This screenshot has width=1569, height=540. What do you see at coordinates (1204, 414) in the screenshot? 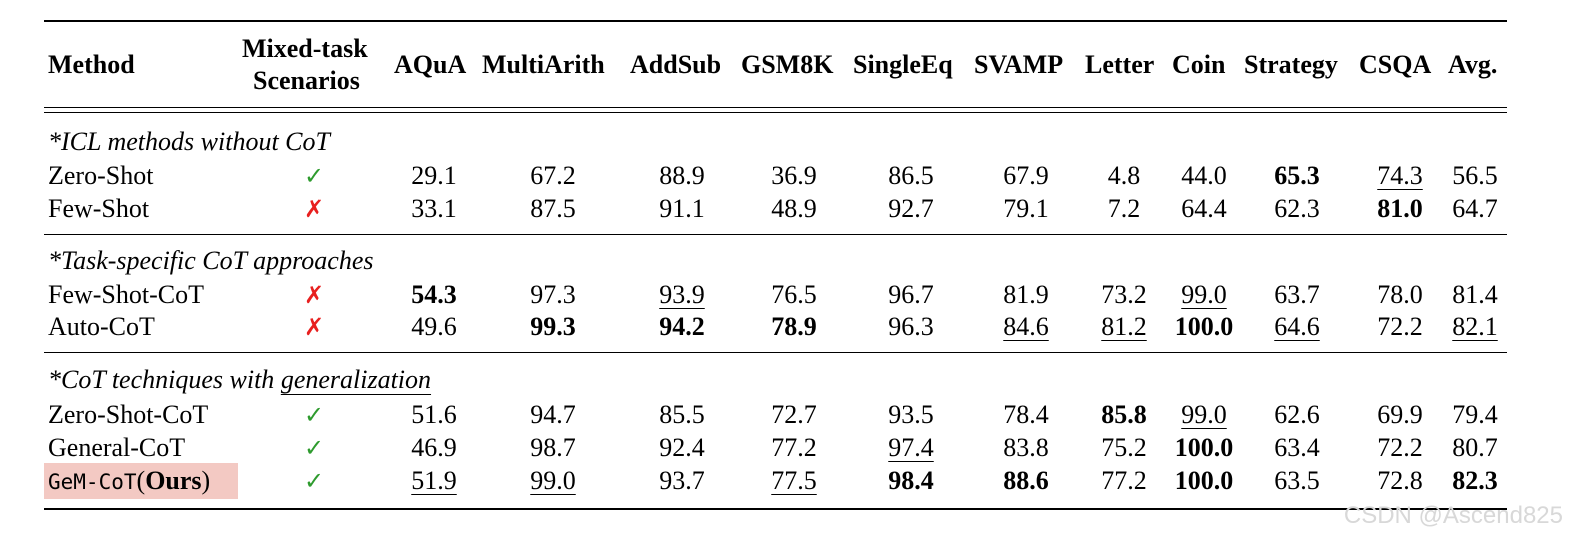
I see `cell-coin: 99.0` at bounding box center [1204, 414].